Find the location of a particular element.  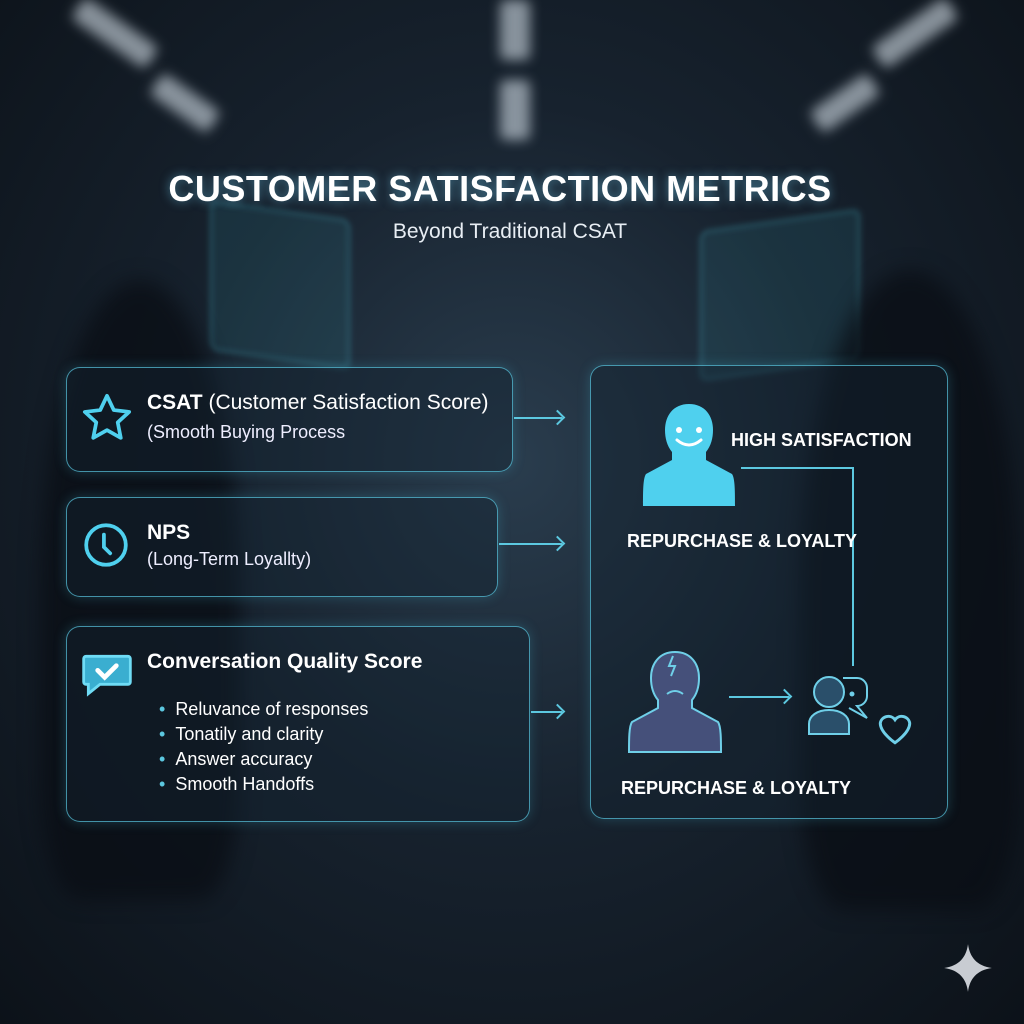

list-item: Answer accuracy is located at coordinates (263, 759).